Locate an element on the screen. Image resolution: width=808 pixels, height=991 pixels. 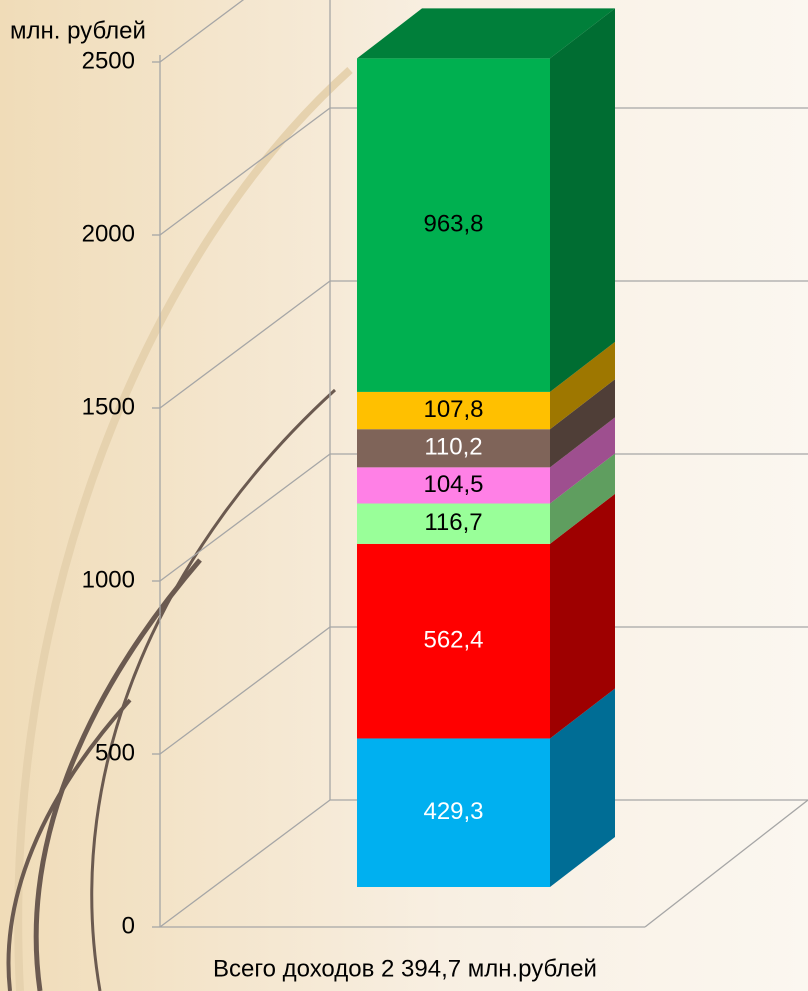
y-axis-title: млн. рублей is located at coordinates (78, 30).